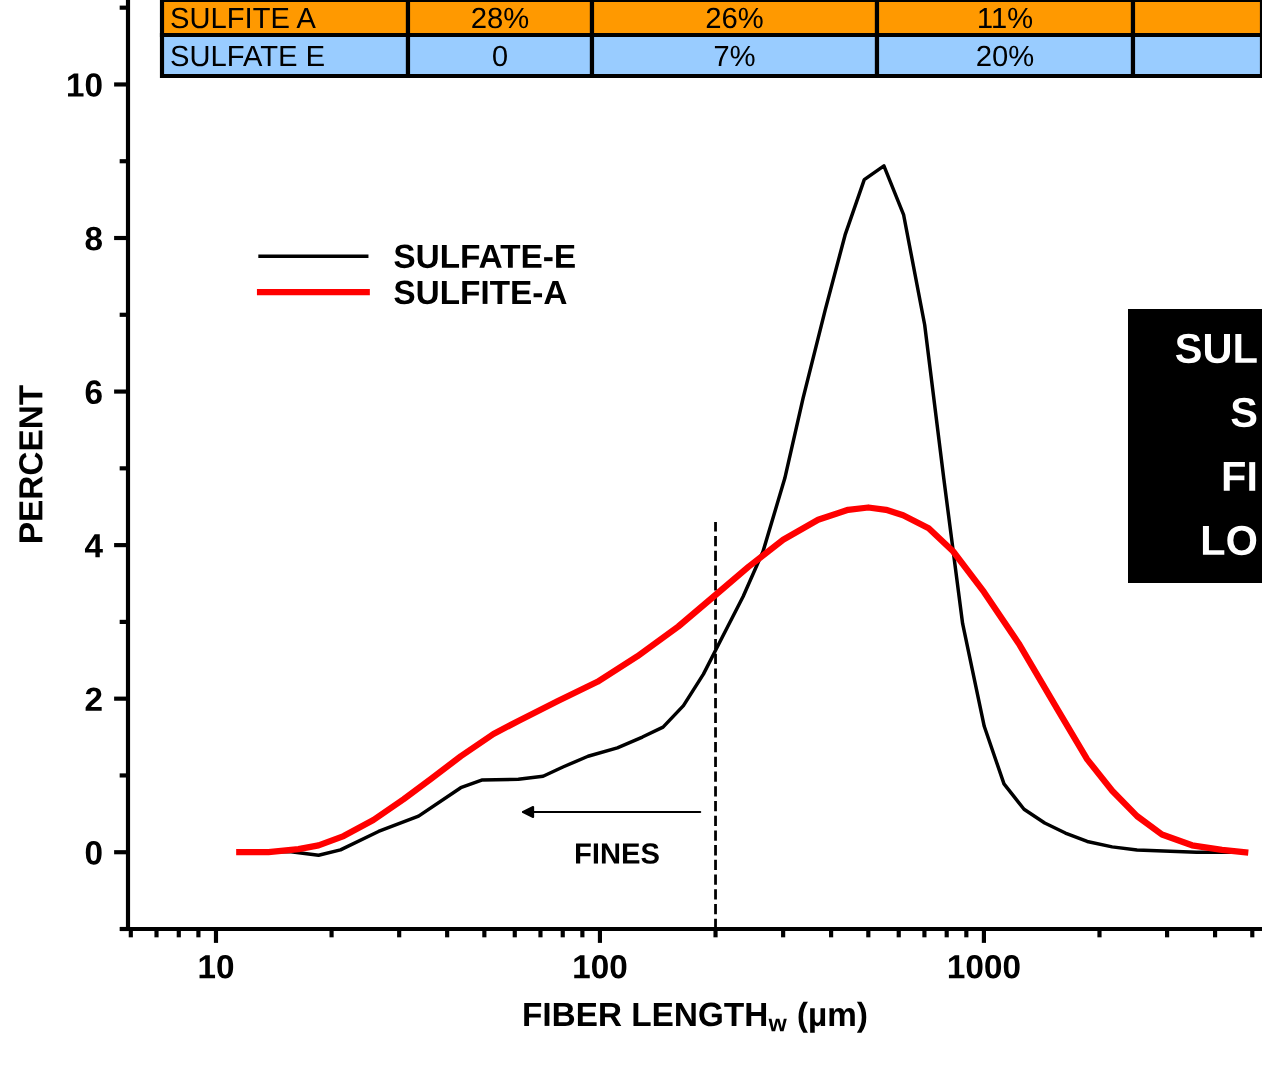 This screenshot has width=1262, height=1077. What do you see at coordinates (93, 392) in the screenshot?
I see `y-tick-label: 6` at bounding box center [93, 392].